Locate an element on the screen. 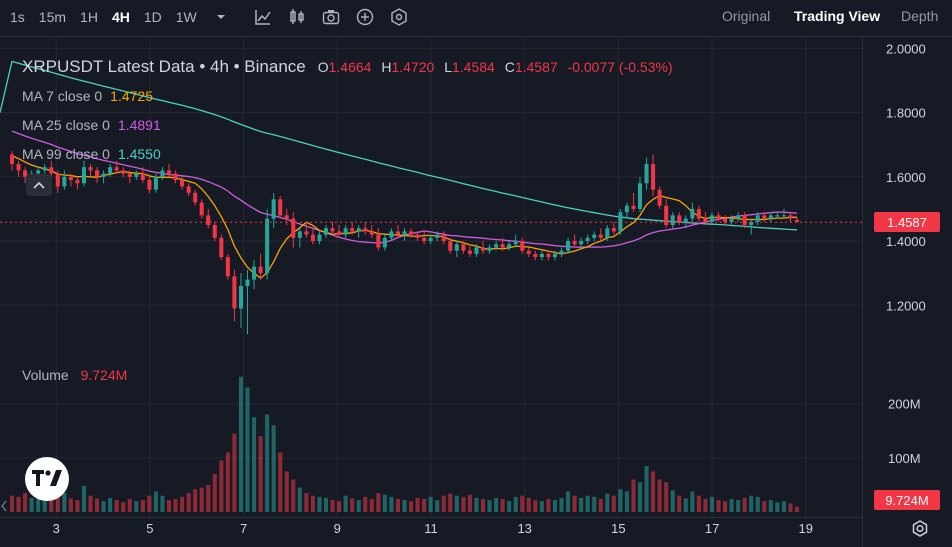 The height and width of the screenshot is (547, 952). price-tick-label: 1.8000 is located at coordinates (906, 113).